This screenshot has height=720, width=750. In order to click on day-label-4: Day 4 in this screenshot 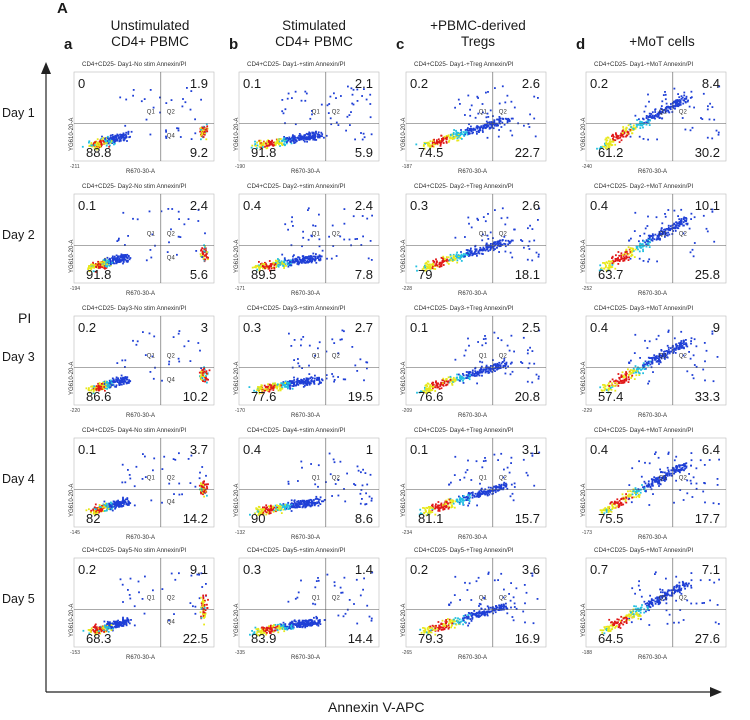, I will do `click(18, 479)`.